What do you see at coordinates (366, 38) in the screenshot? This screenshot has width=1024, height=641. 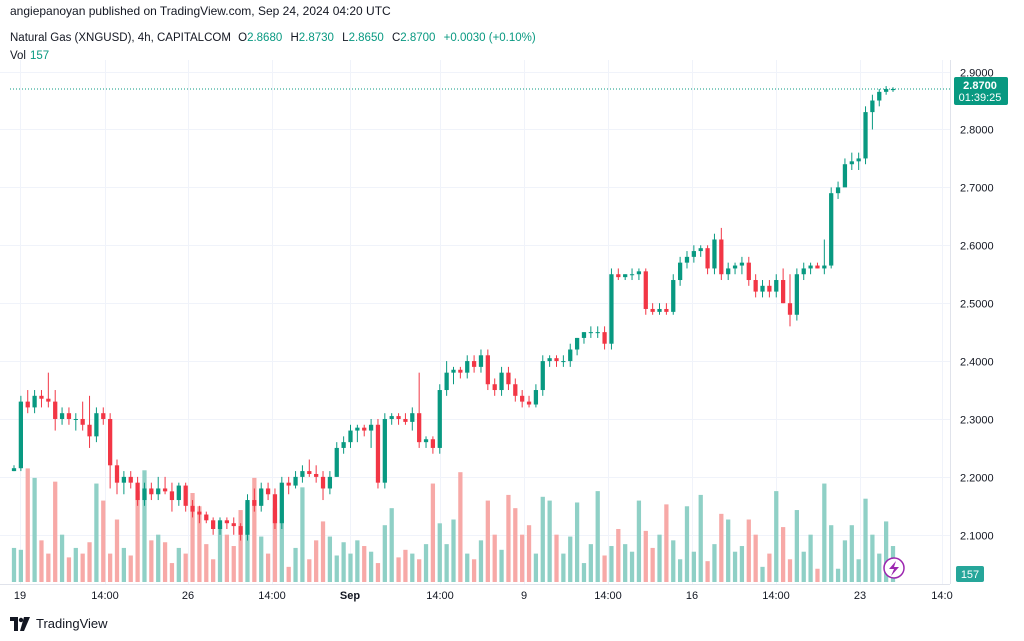 I see `legend-low: 2.8650` at bounding box center [366, 38].